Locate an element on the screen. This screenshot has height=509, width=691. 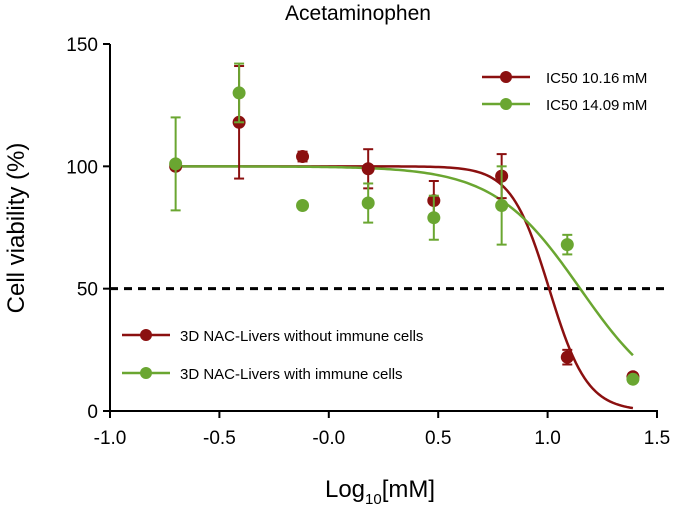
series-legend-entry-with-immune: 3D NAC-Livers with immune cells is located at coordinates (262, 374).